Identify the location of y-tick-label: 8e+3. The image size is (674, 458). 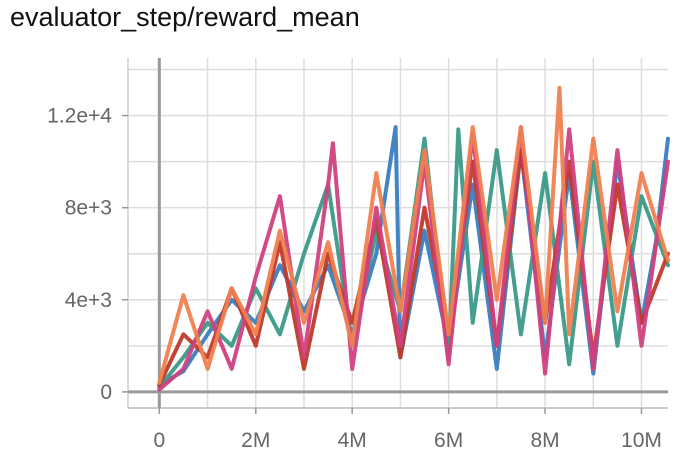
(88, 208).